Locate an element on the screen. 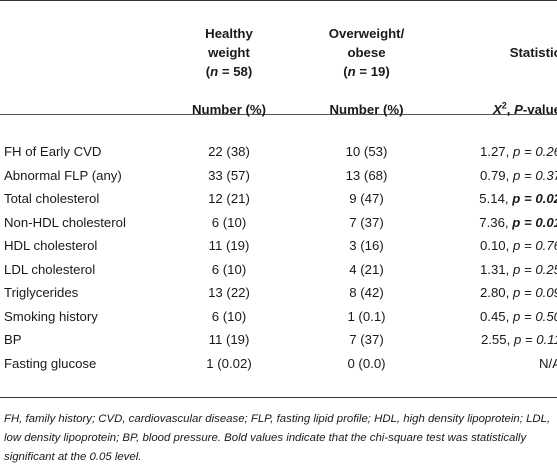 Image resolution: width=557 pixels, height=473 pixels. subheader-p-rest: -value is located at coordinates (539, 109).